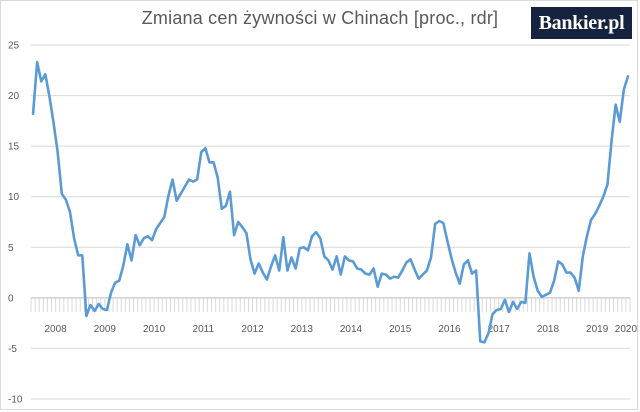 The width and height of the screenshot is (640, 412). I want to click on y-tick-label: 0, so click(11, 298).